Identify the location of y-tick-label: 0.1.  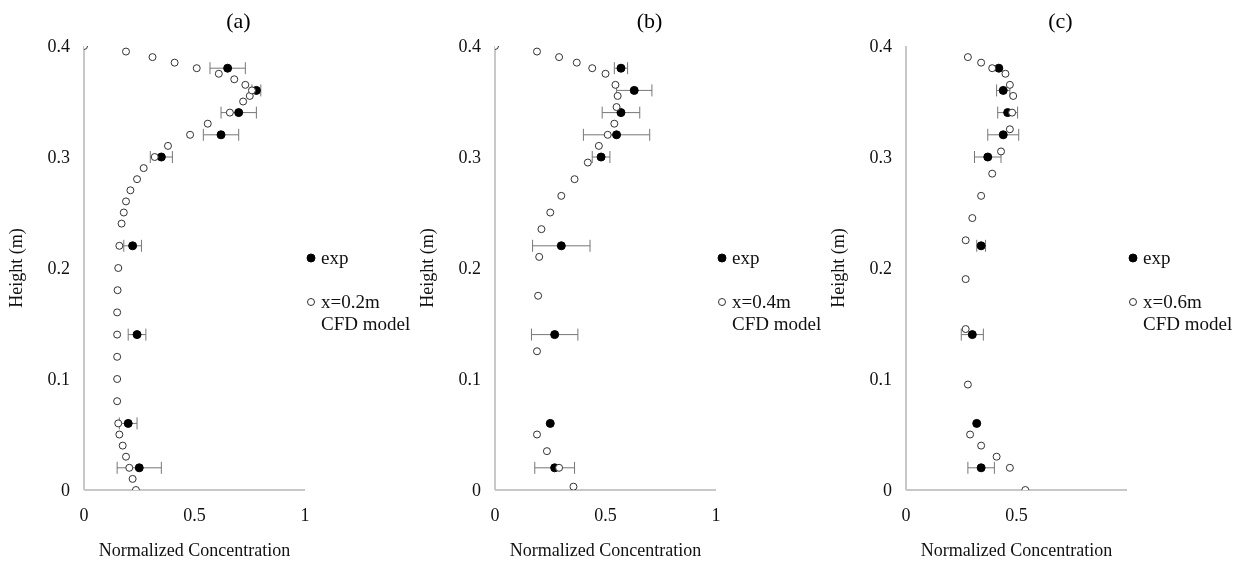
(469, 379).